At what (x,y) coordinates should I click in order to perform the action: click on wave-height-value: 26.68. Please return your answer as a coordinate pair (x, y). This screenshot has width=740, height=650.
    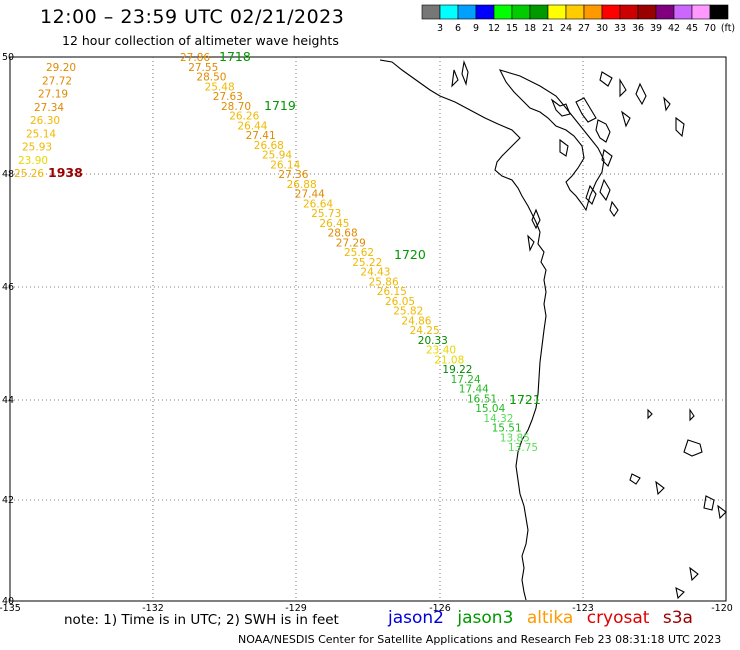
    Looking at the image, I should click on (269, 146).